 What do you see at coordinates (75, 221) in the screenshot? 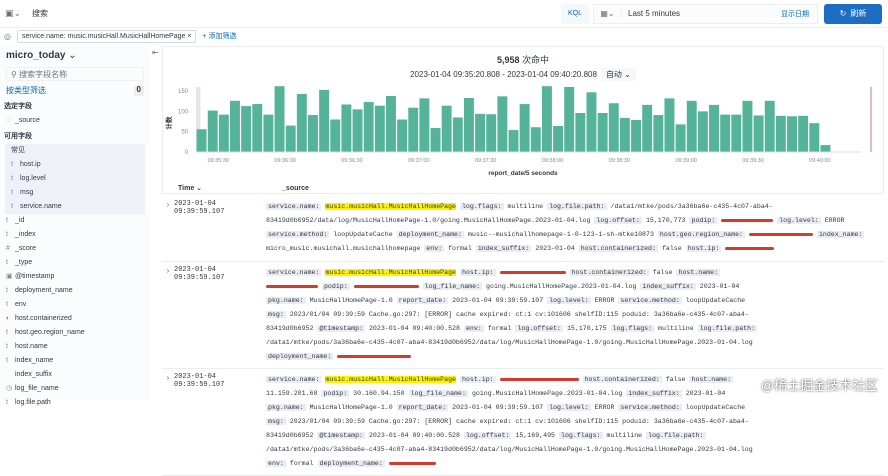
I see `field-item: t _id` at bounding box center [75, 221].